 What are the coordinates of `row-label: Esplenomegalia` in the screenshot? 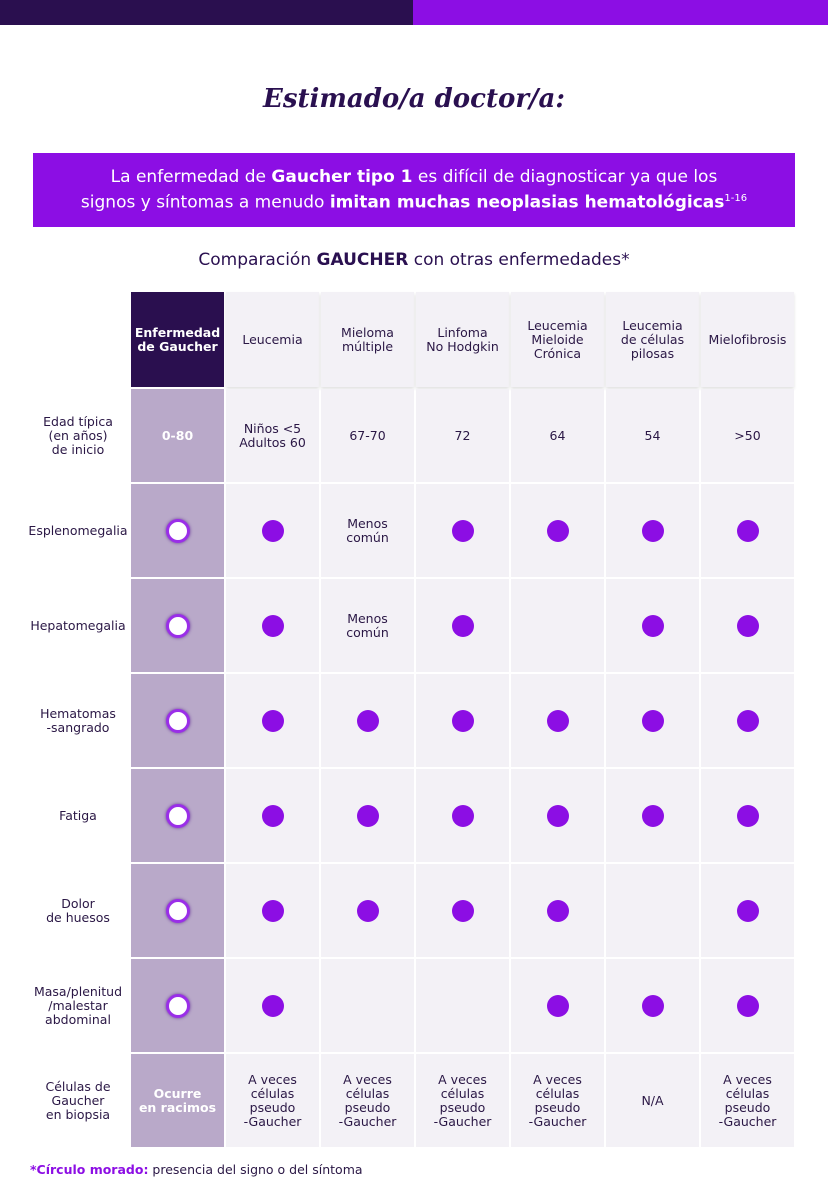 It's located at (78, 530).